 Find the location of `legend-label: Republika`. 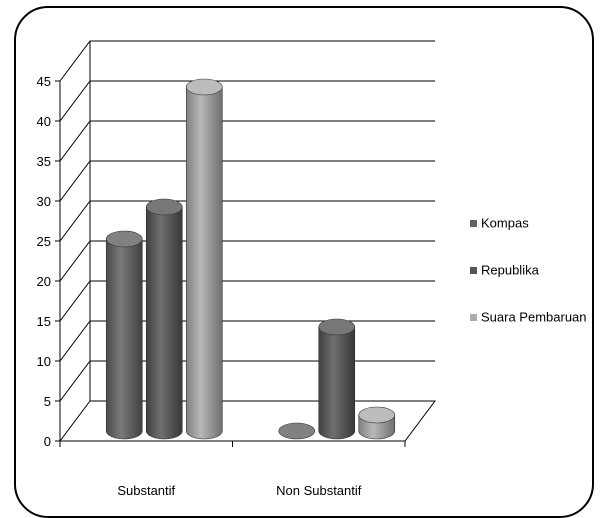

legend-label: Republika is located at coordinates (510, 270).